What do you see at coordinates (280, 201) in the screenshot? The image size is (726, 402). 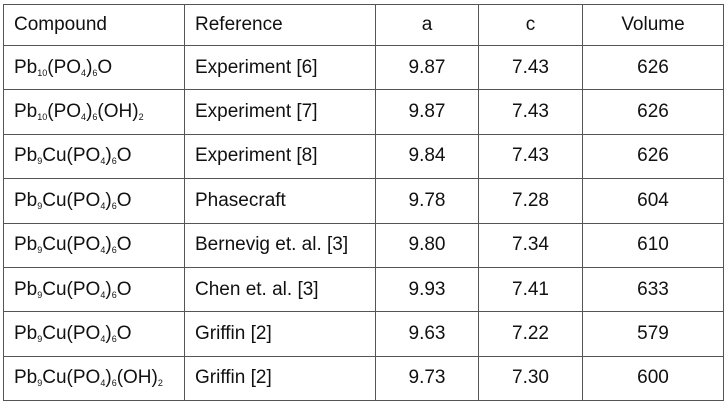 I see `cell: Phasecraft` at bounding box center [280, 201].